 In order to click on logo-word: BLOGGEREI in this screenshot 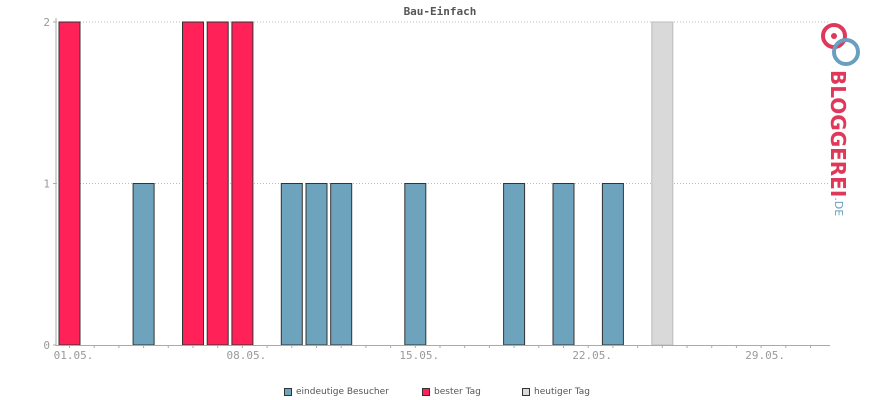, I will do `click(838, 134)`.